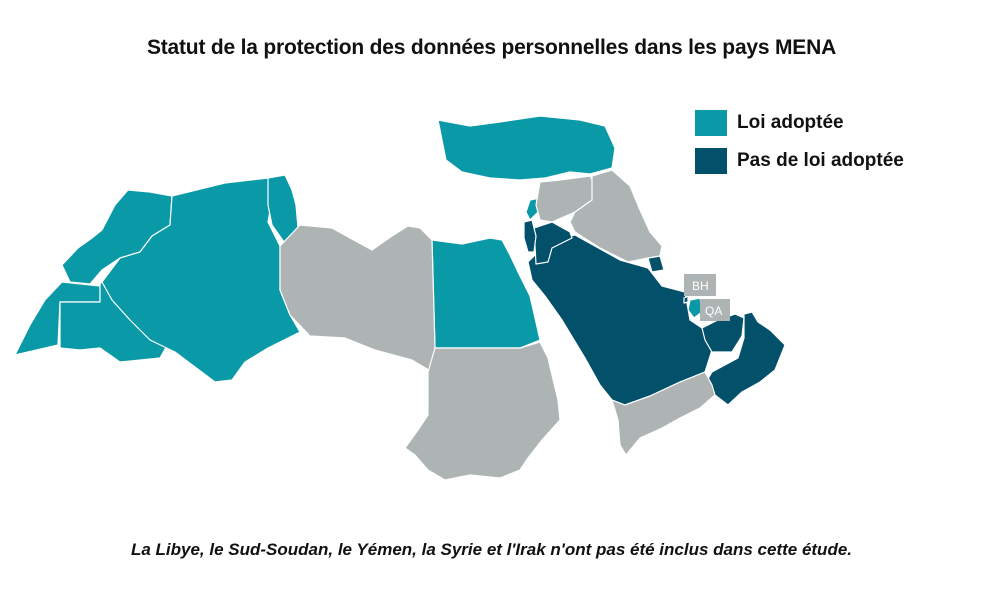 The image size is (983, 603). What do you see at coordinates (530, 236) in the screenshot?
I see `country-israel-palestine` at bounding box center [530, 236].